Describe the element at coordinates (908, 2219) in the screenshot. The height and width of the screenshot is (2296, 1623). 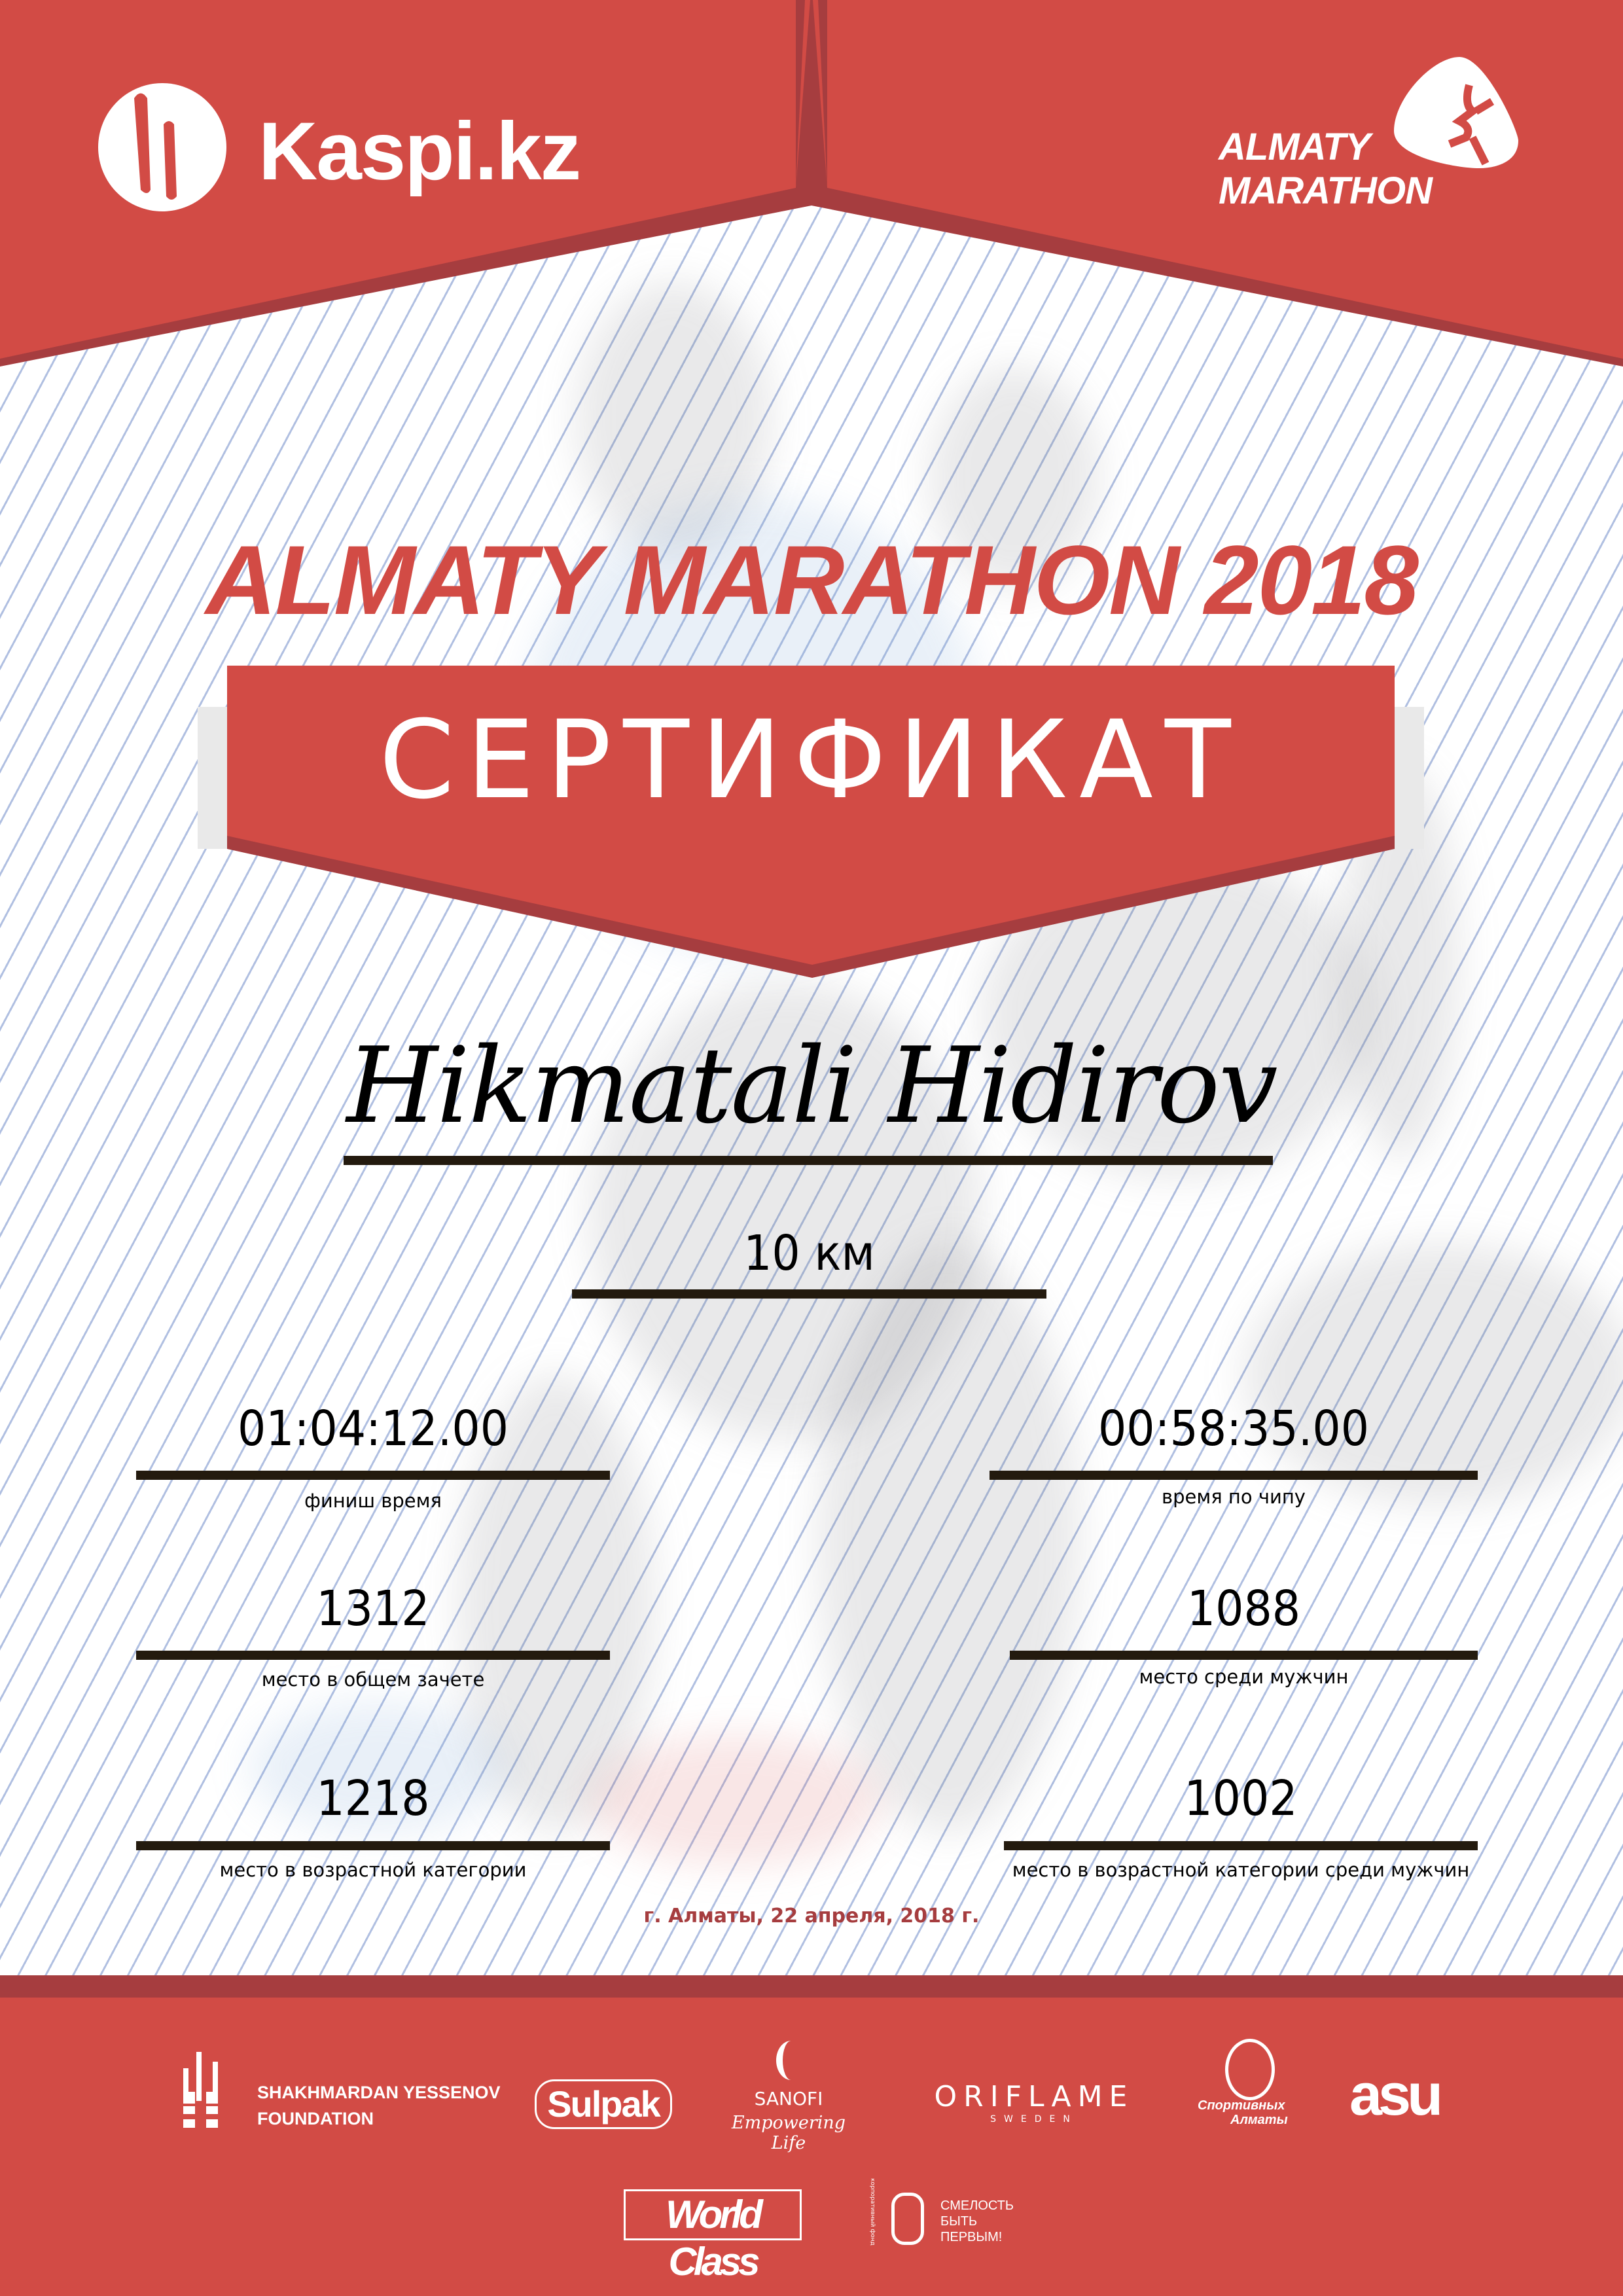
I see `person-icon` at that location.